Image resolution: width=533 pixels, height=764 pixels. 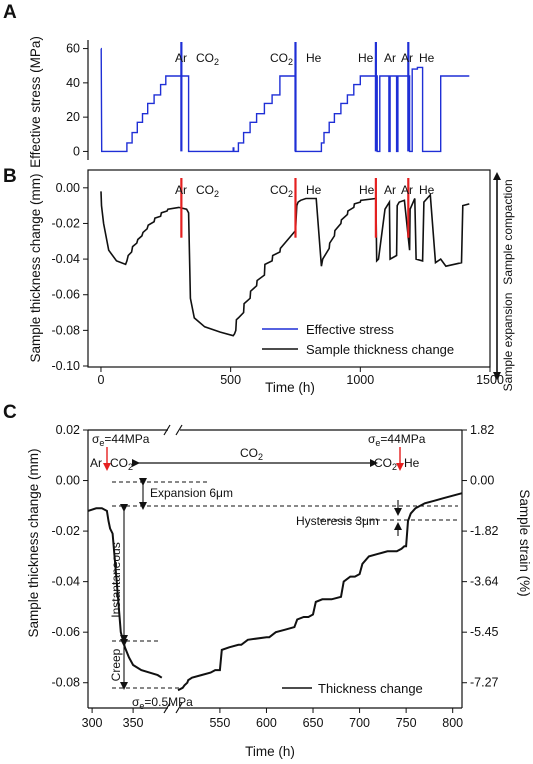 I want to click on panel-a-y-axis-title: Effective stress (MPa), so click(x=35, y=102).